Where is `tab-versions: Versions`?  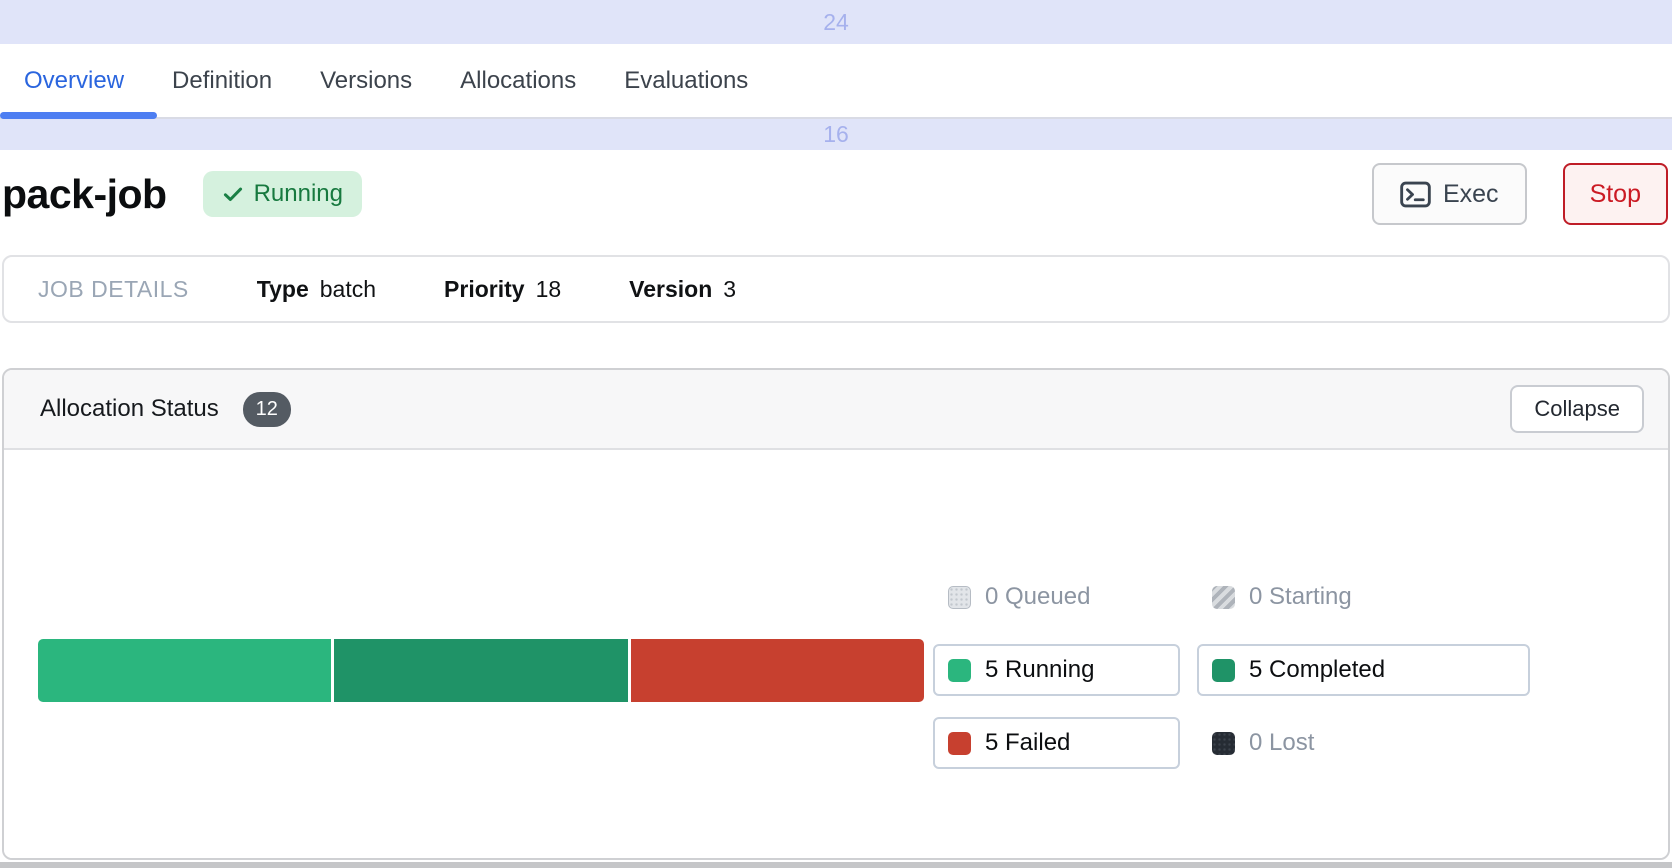
tab-versions: Versions is located at coordinates (366, 80).